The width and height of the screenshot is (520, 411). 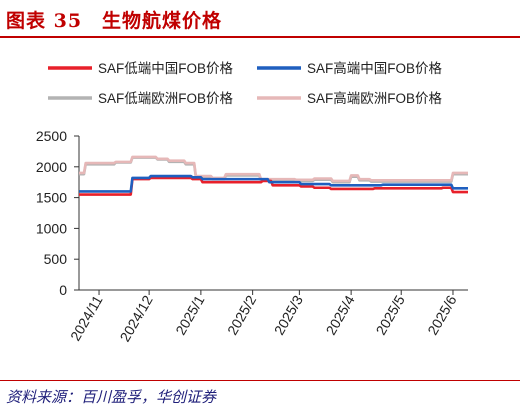 I want to click on x-tick-label: 2025/2, so click(x=241, y=314).